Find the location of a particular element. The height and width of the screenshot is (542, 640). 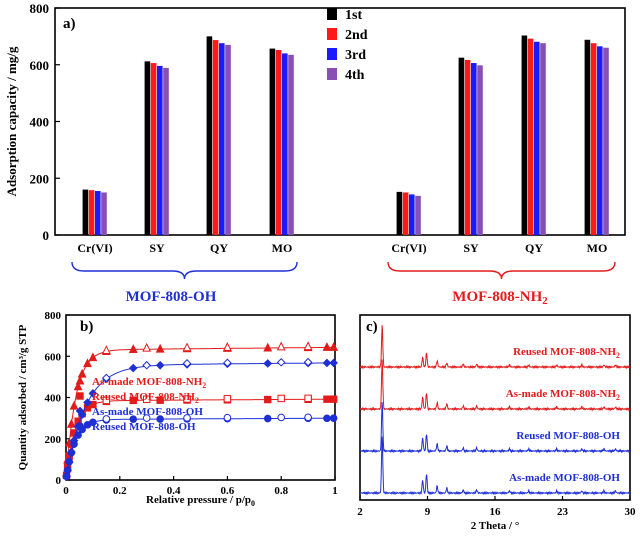

ytick-label-b: 0 is located at coordinates (59, 481).